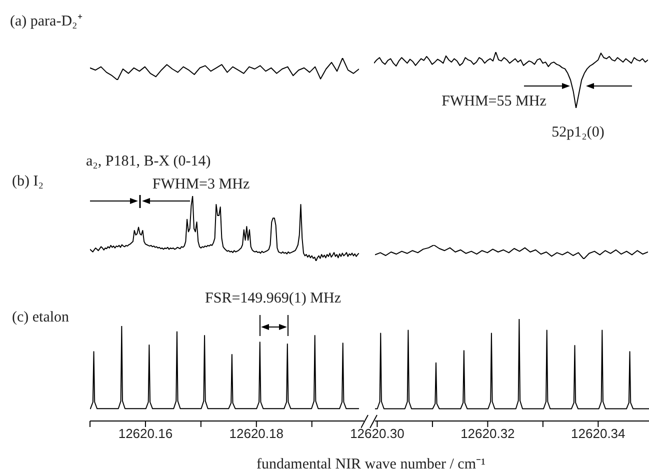 The width and height of the screenshot is (649, 475). Describe the element at coordinates (487, 434) in the screenshot. I see `x-tick-label: 12620.32` at that location.